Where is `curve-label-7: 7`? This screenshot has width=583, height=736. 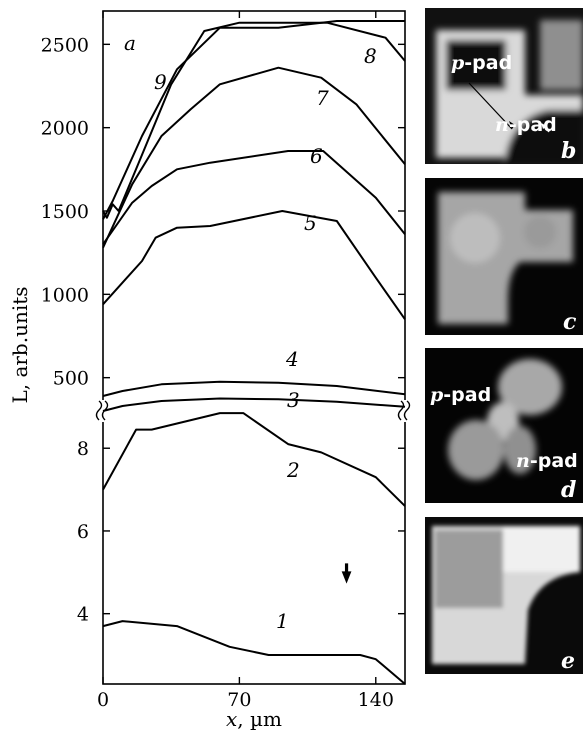 curve-label-7: 7 is located at coordinates (322, 98).